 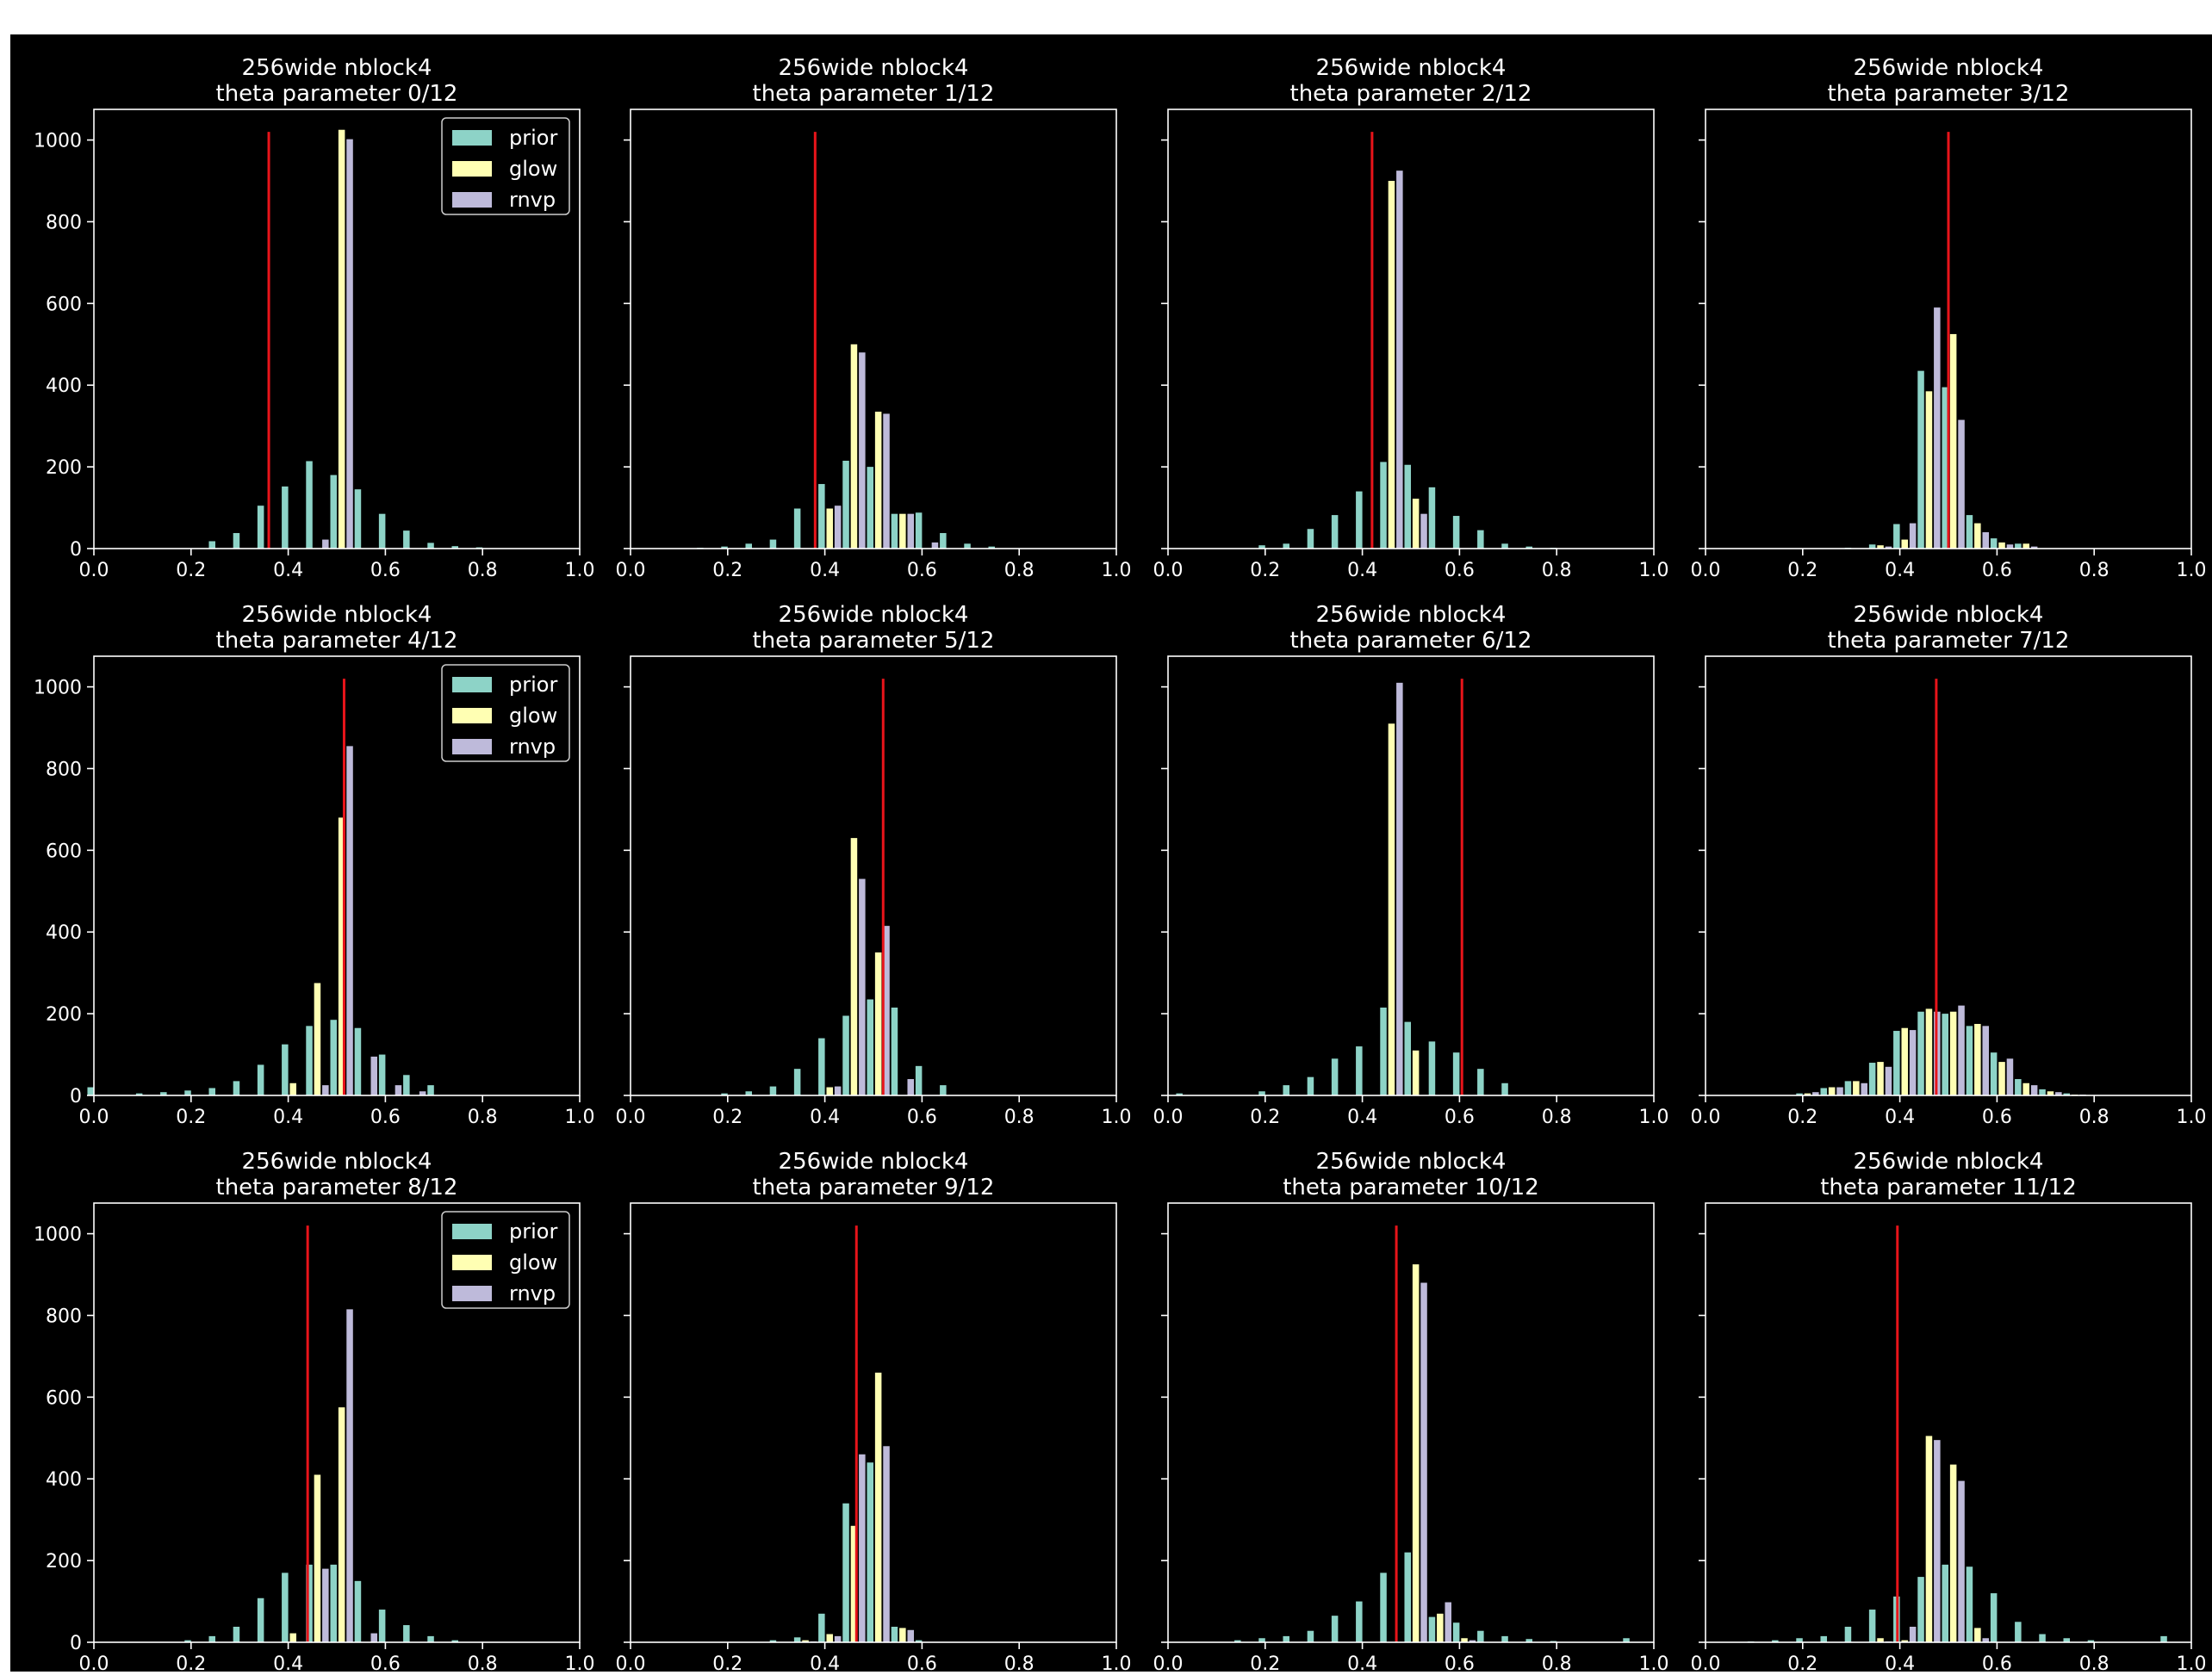 I want to click on subplot-subtitle: theta parameter 8/12, so click(x=337, y=1188).